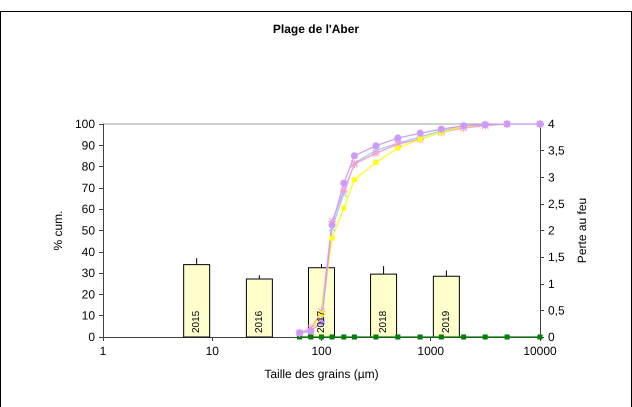  I want to click on y2-tick-label: 3, so click(551, 177).